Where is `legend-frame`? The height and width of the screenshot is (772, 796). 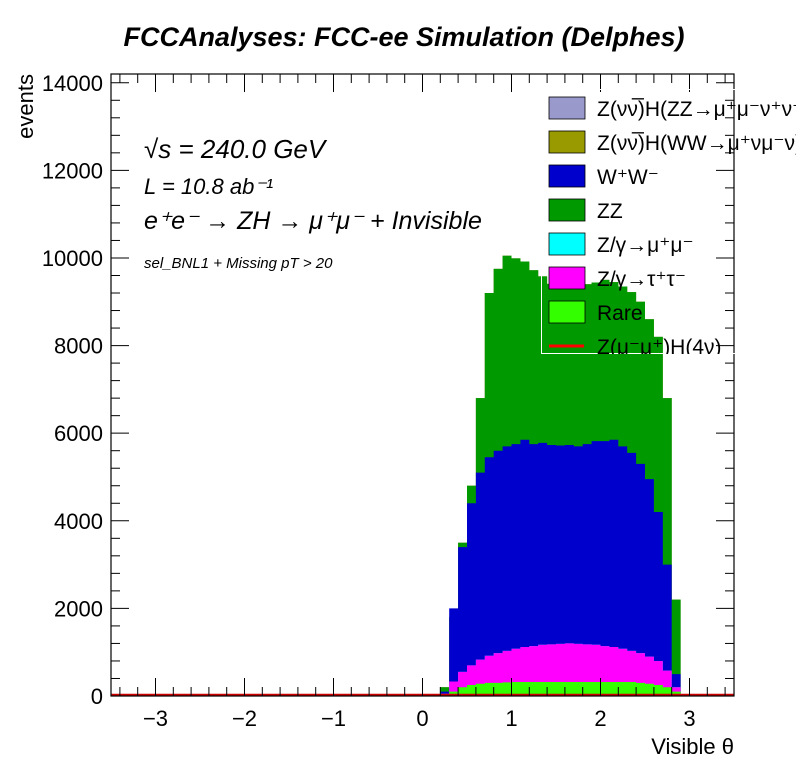 legend-frame is located at coordinates (668, 221).